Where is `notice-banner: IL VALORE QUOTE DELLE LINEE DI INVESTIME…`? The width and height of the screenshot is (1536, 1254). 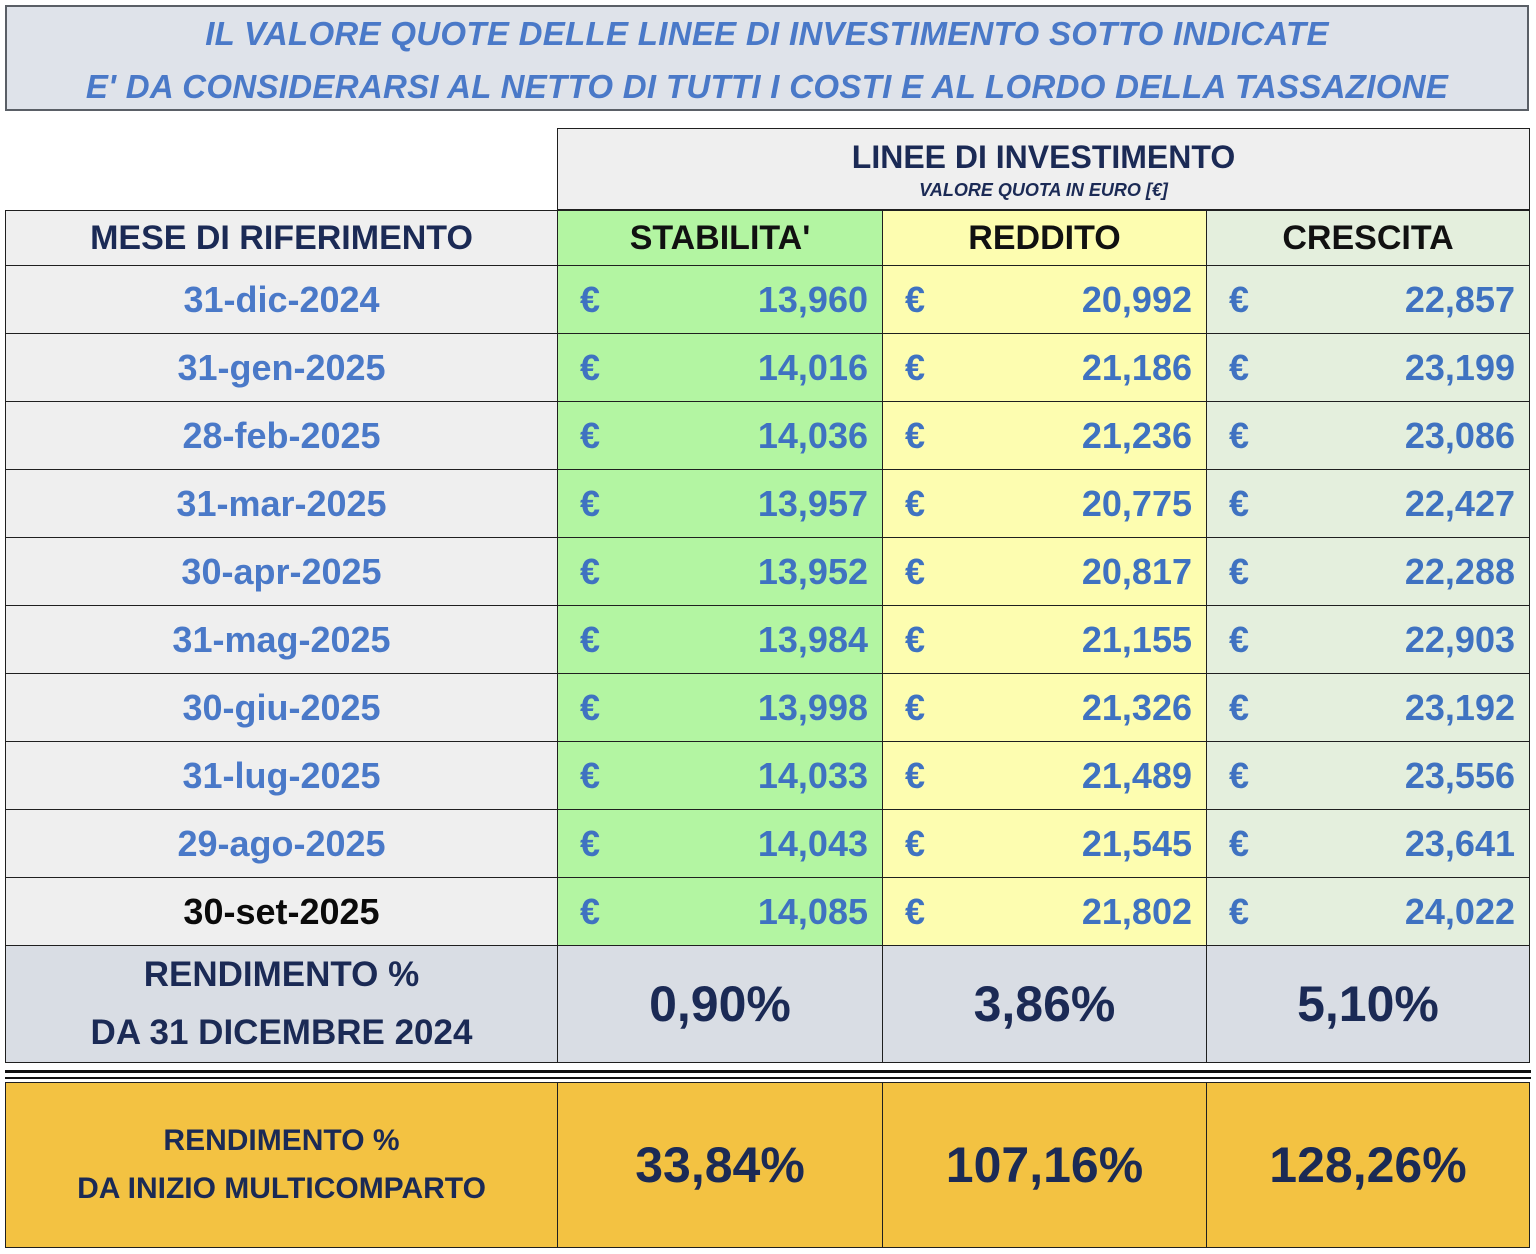
notice-banner: IL VALORE QUOTE DELLE LINEE DI INVESTIME… is located at coordinates (767, 58).